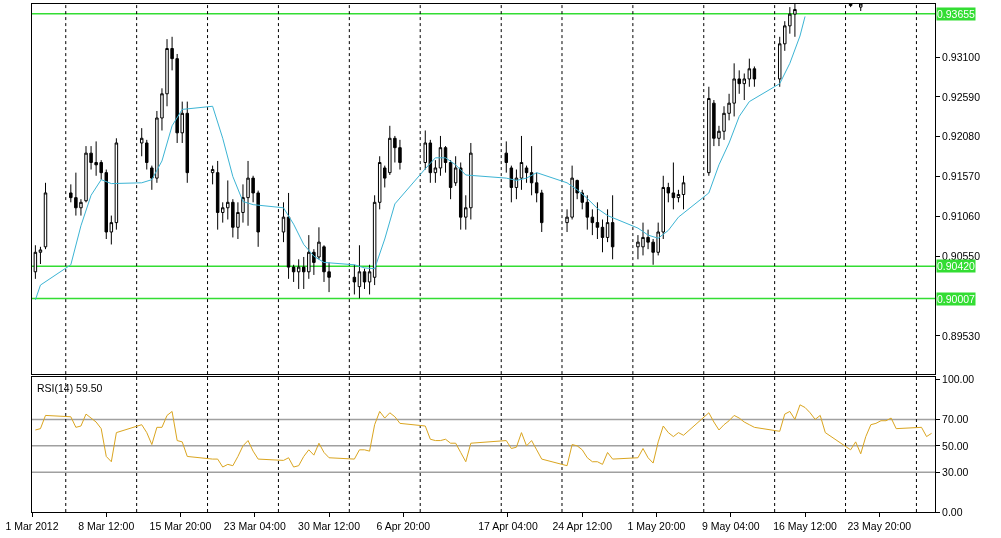  I want to click on y-tick-label: 0.91060, so click(961, 216).